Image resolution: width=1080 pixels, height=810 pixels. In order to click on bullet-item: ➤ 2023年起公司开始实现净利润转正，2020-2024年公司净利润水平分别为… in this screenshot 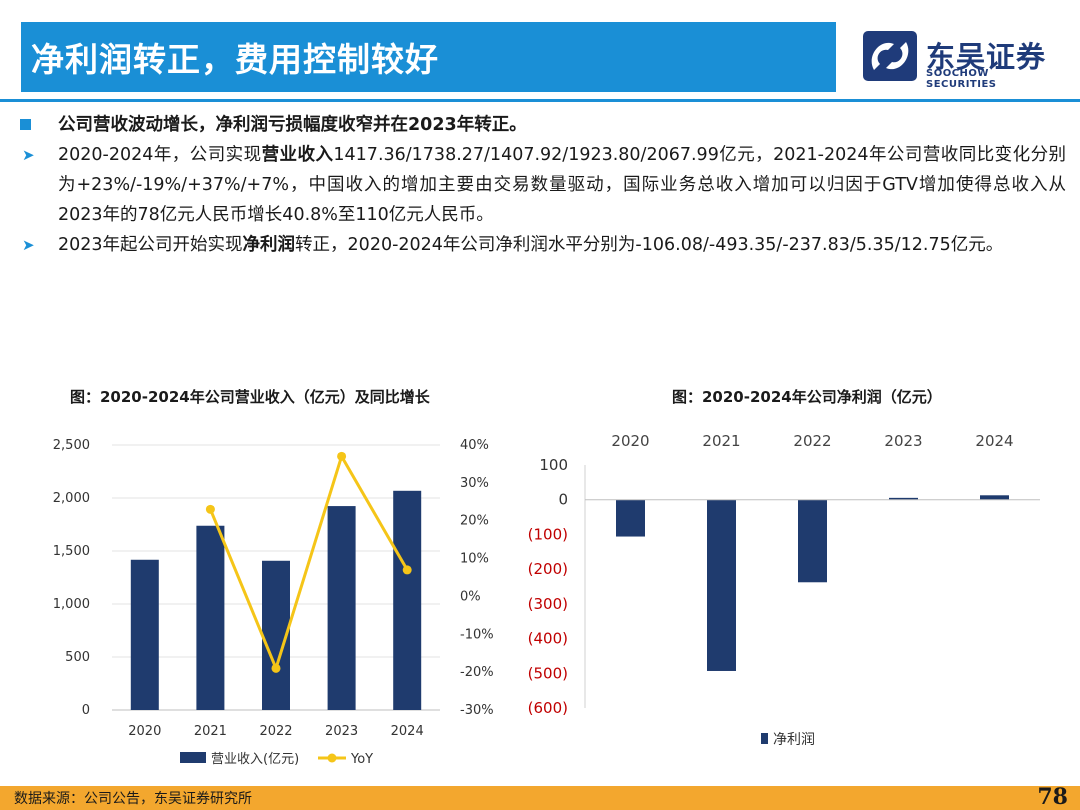, I will do `click(541, 245)`.